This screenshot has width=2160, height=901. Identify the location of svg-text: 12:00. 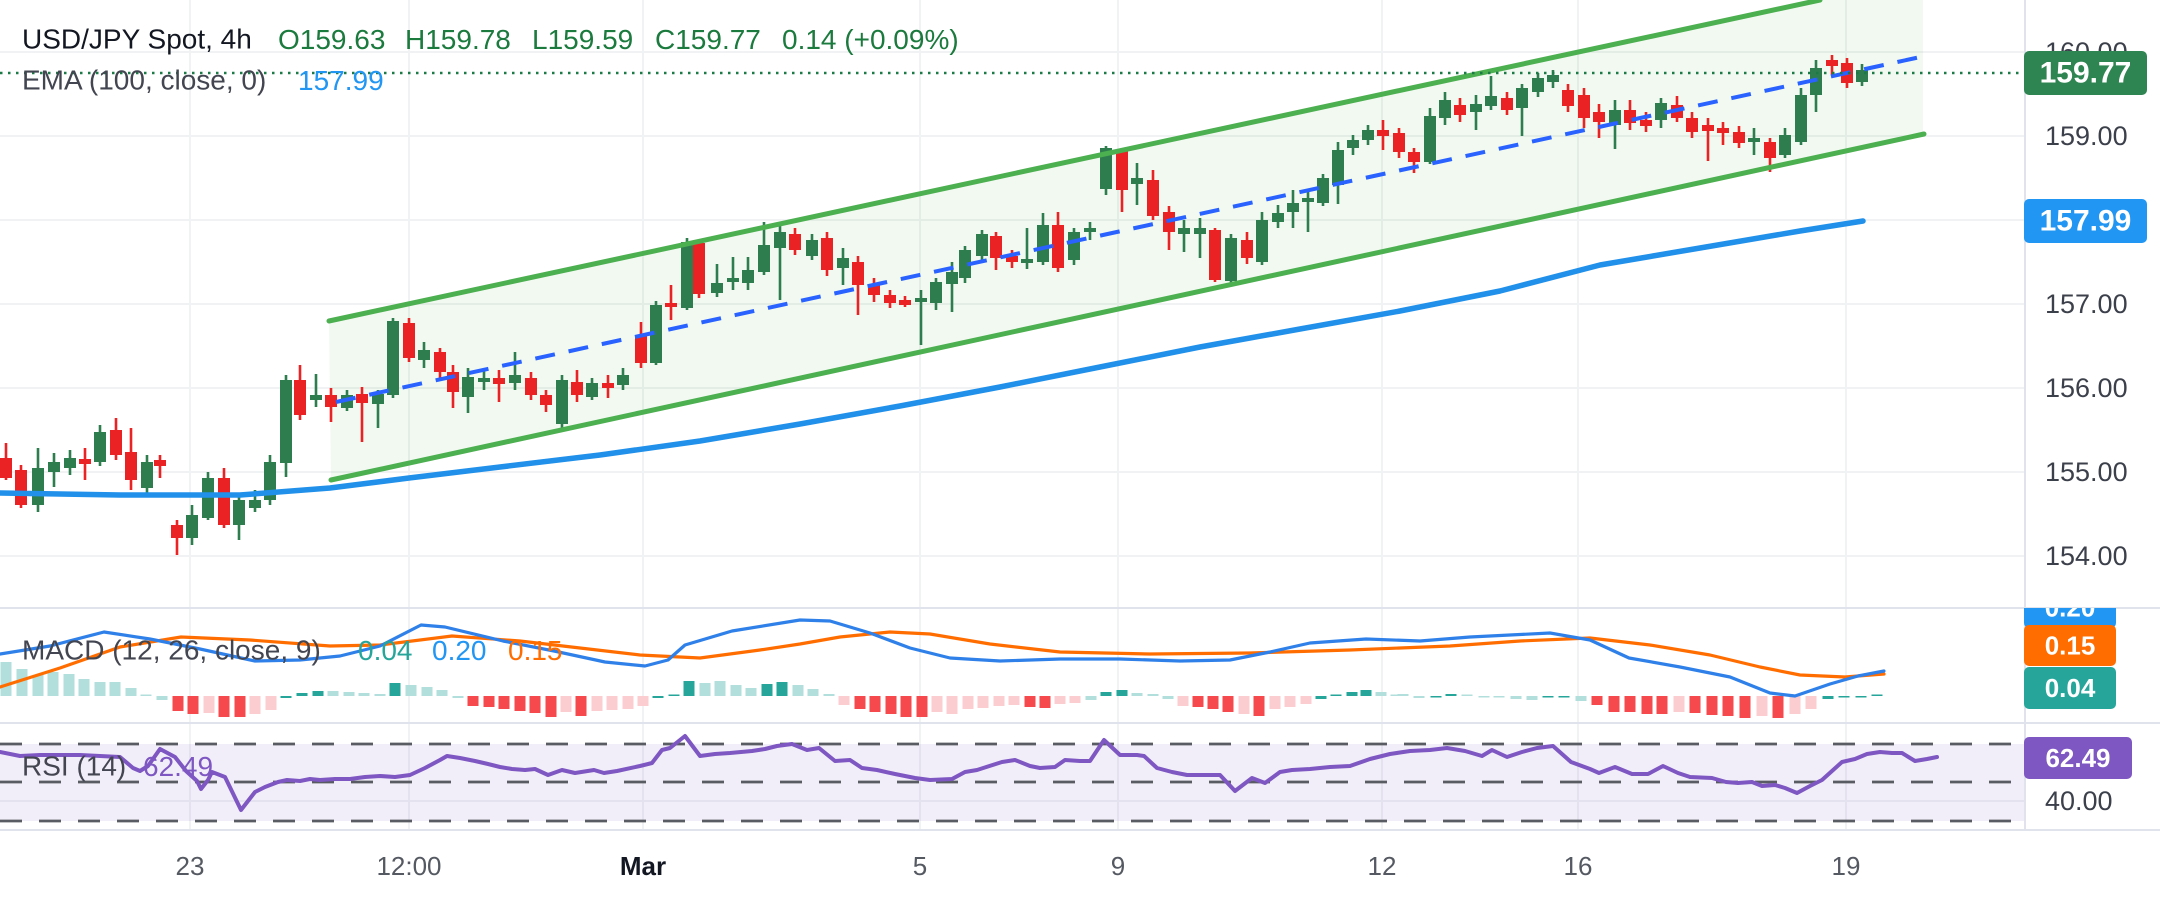
(408, 866).